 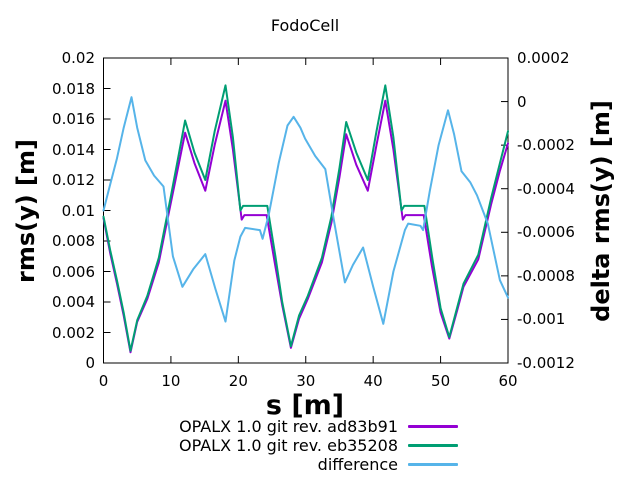 What do you see at coordinates (508, 381) in the screenshot?
I see `x-tick-label: 60` at bounding box center [508, 381].